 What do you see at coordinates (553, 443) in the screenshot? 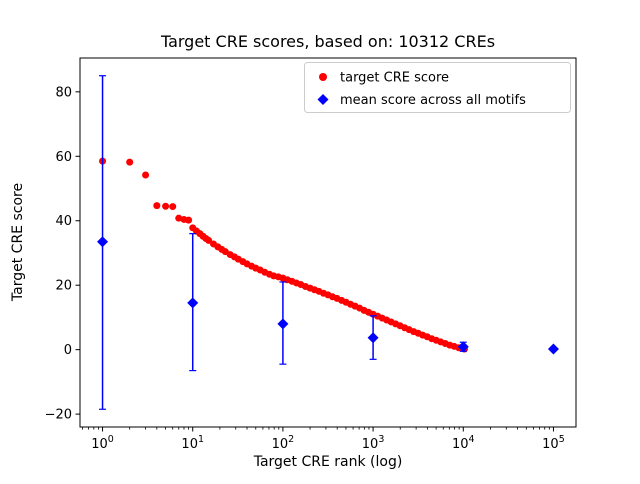
I see `x-tick-label: 10⁵` at bounding box center [553, 443].